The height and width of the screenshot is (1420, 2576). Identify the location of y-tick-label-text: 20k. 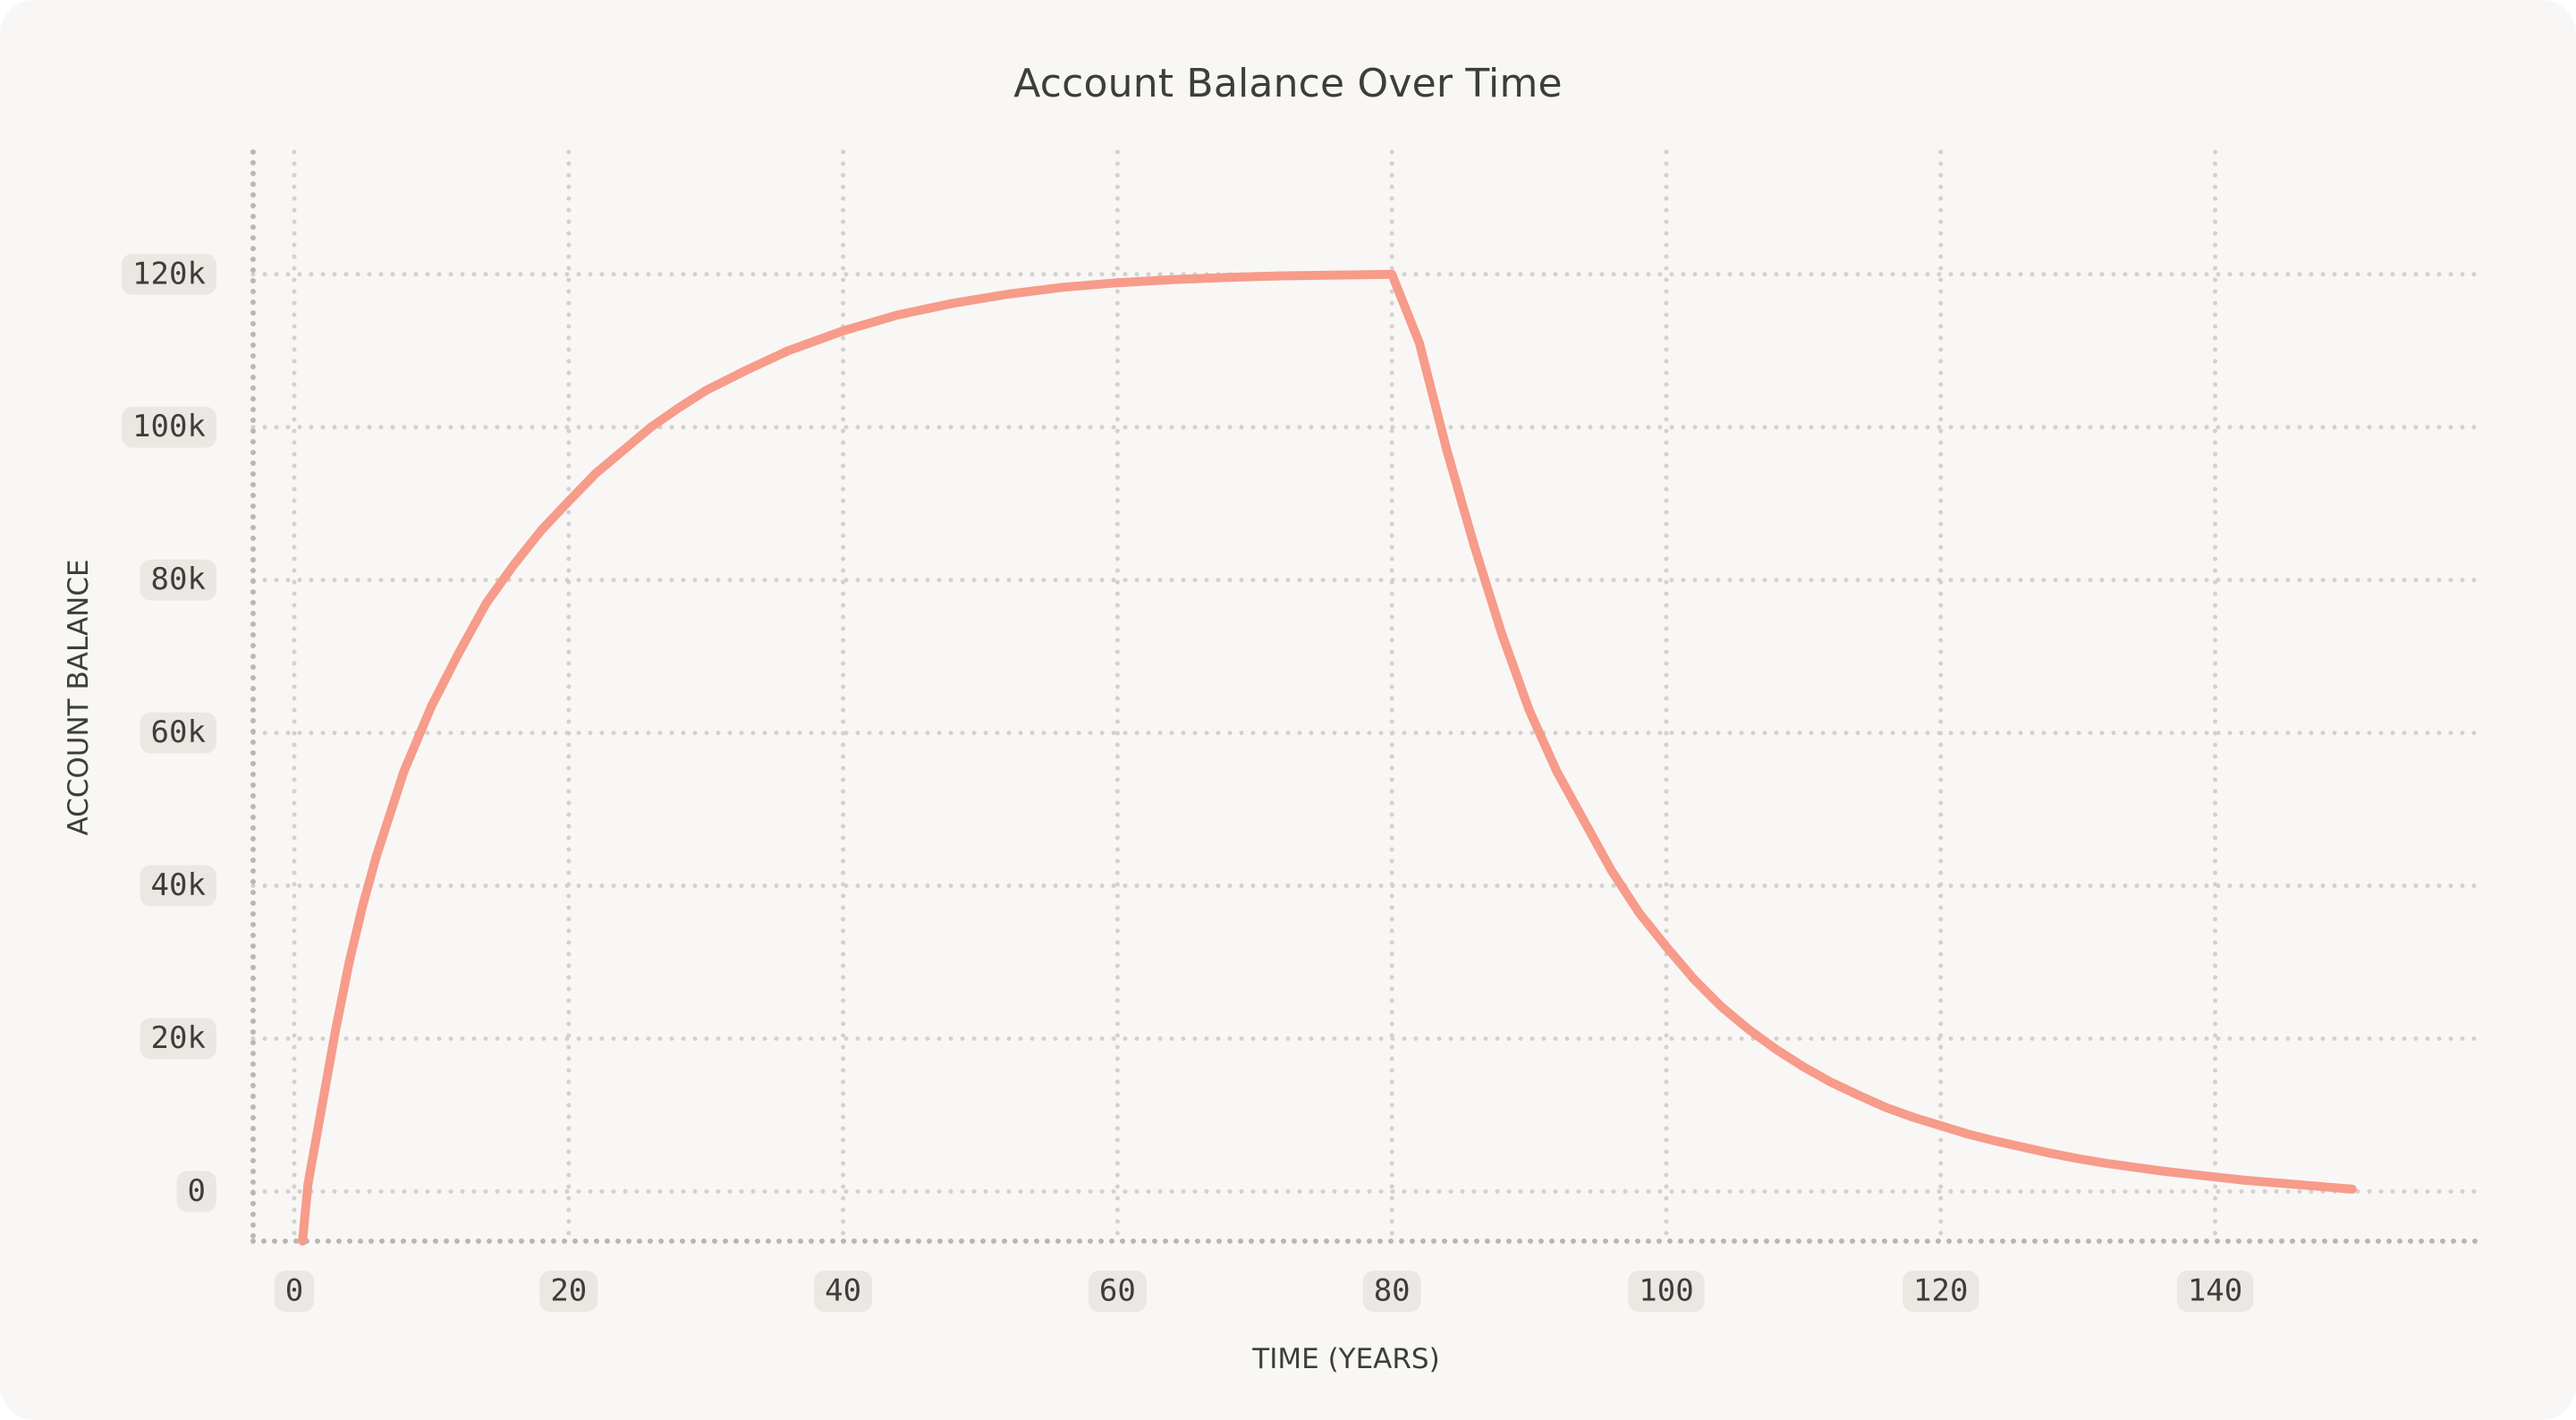
(178, 1038).